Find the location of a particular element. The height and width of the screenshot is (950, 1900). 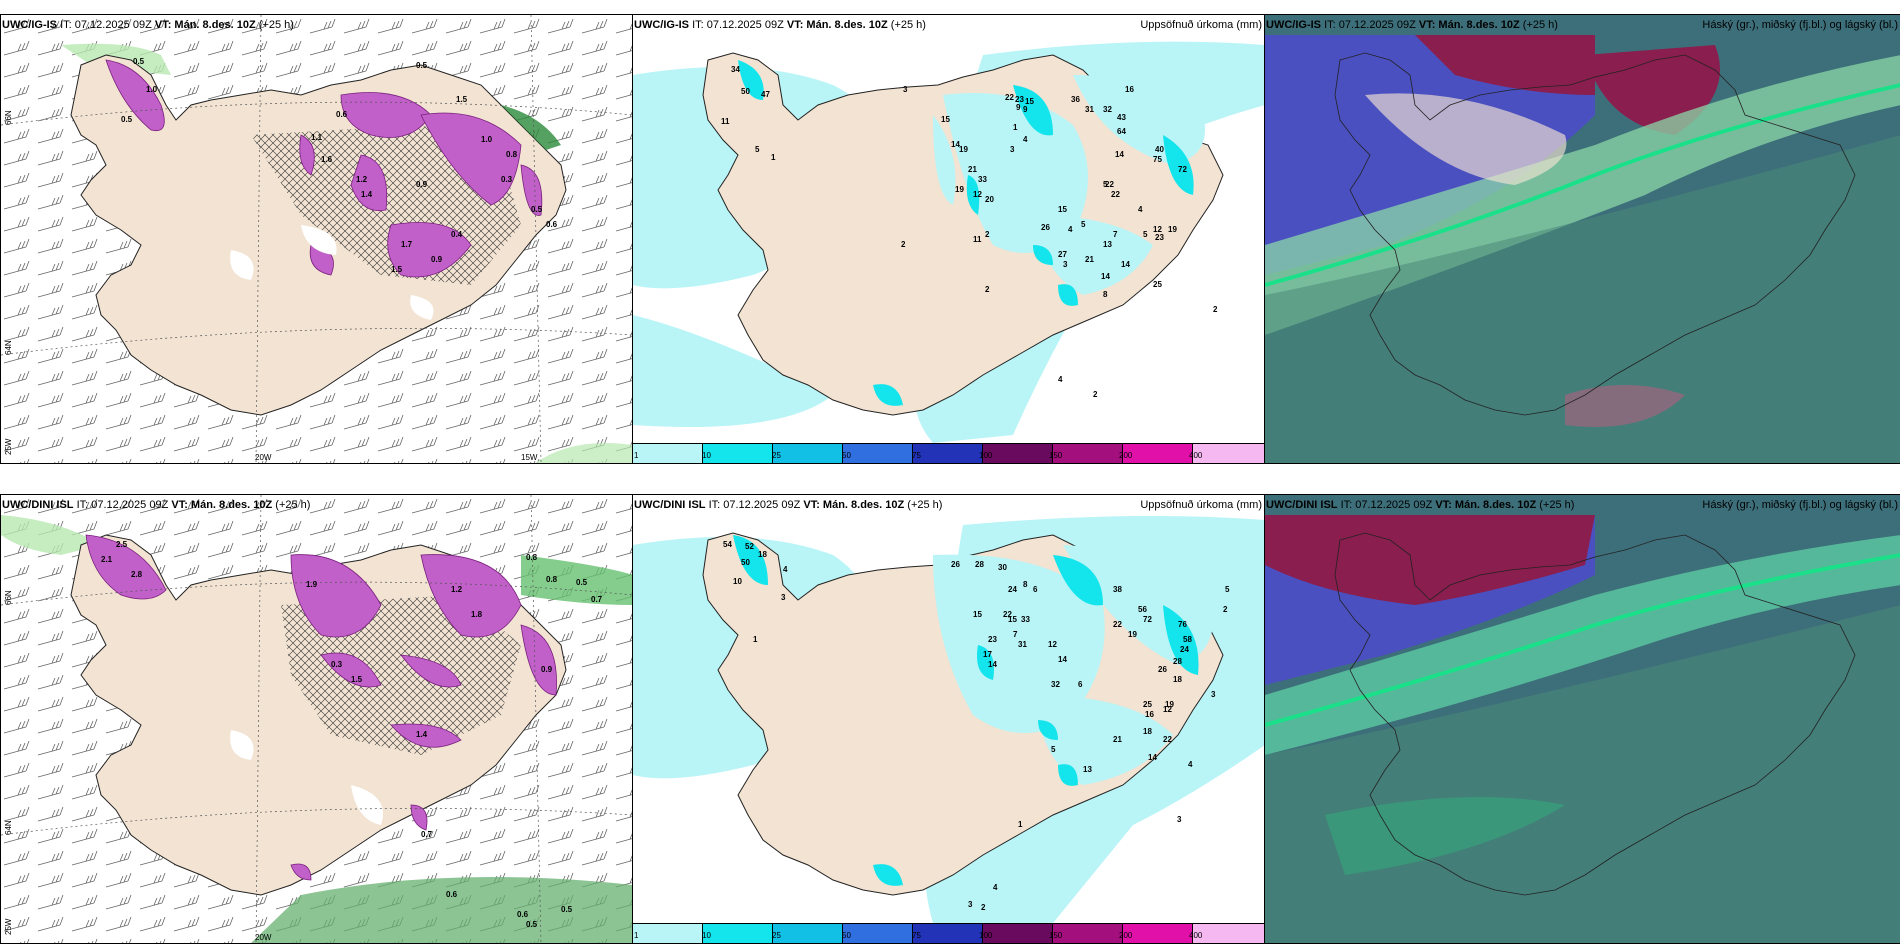

precip-value: 76 is located at coordinates (1182, 624).